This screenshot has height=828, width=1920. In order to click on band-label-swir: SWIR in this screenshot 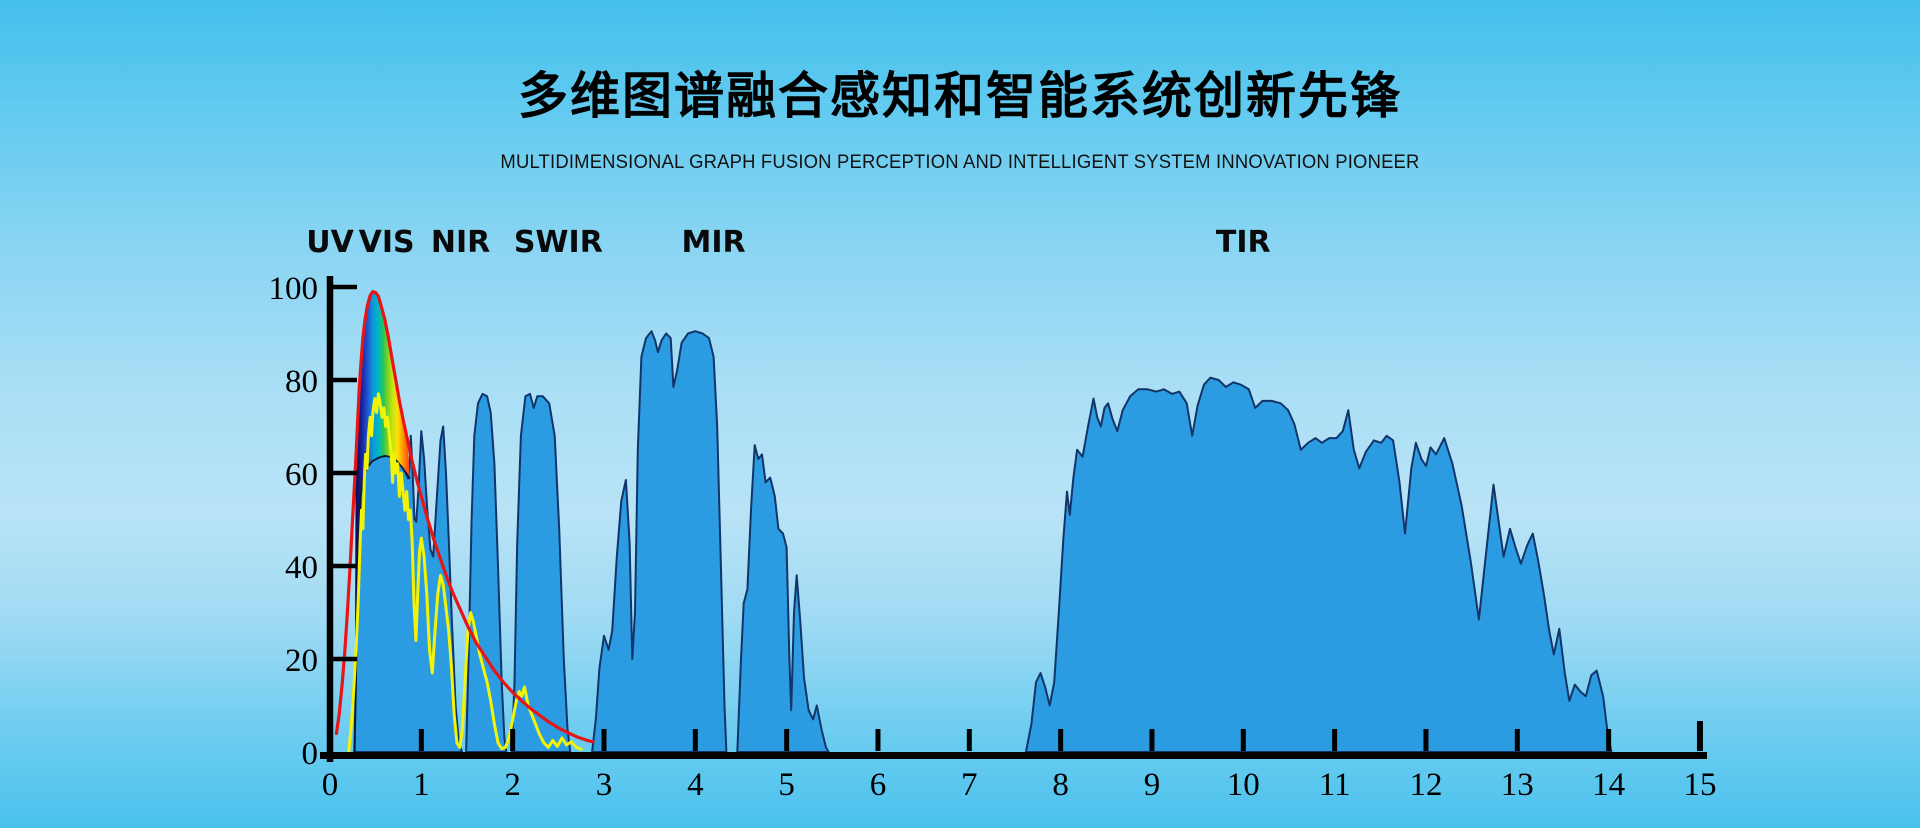, I will do `click(558, 242)`.